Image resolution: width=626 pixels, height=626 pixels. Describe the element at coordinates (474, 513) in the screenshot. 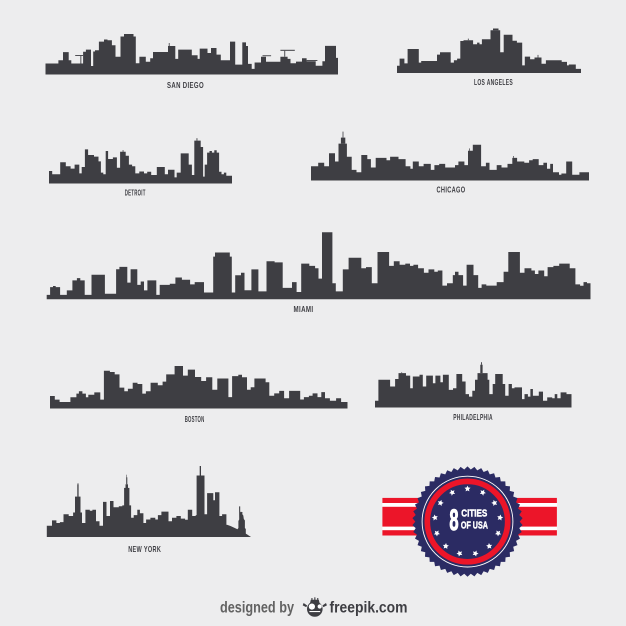

I see `svg-text: CITIES` at that location.